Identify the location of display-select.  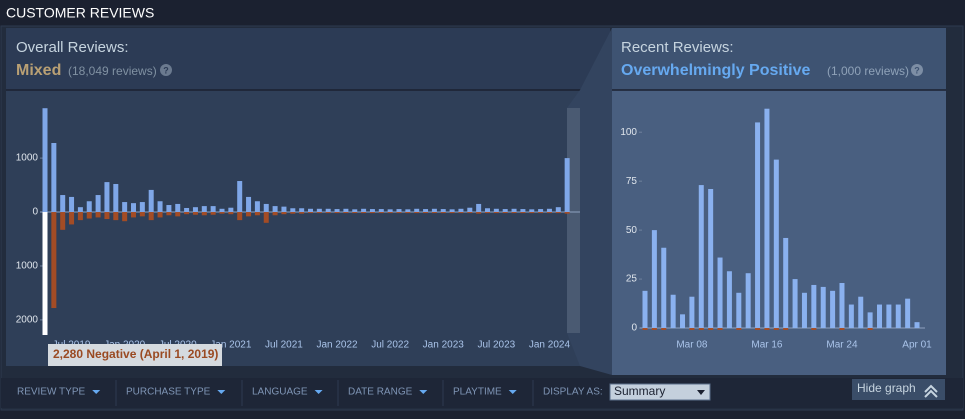
(660, 392).